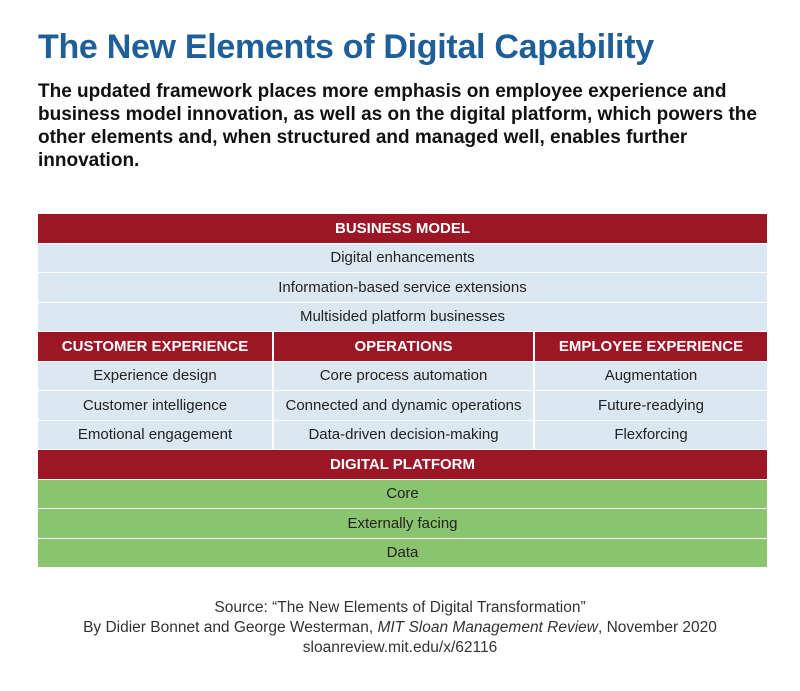 The width and height of the screenshot is (800, 691). I want to click on source-url: sloanreview.mit.edu/x/62116, so click(400, 647).